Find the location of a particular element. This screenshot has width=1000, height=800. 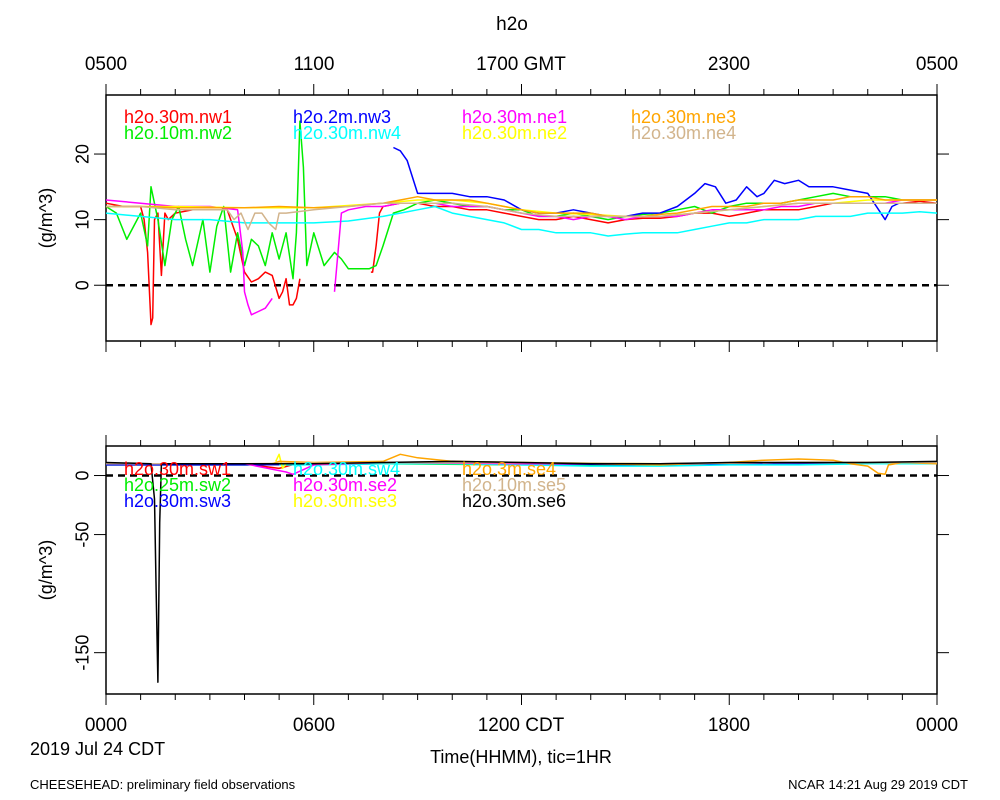

legend-entry: h2o.30m.nw4 is located at coordinates (347, 133).